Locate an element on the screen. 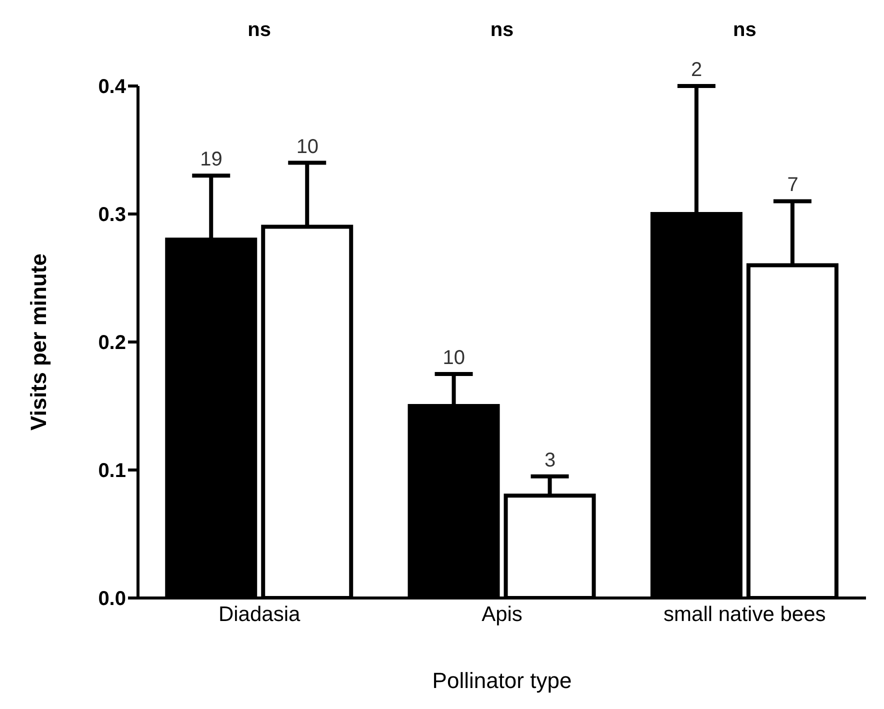  x-axis-title: Pollinator type is located at coordinates (502, 680).